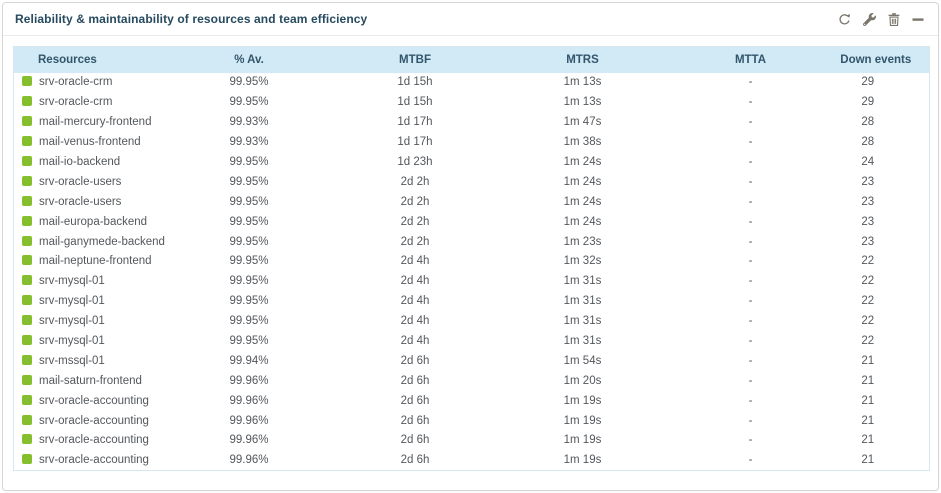 This screenshot has width=941, height=493. I want to click on mtbf-cell: 2d 2h, so click(415, 181).